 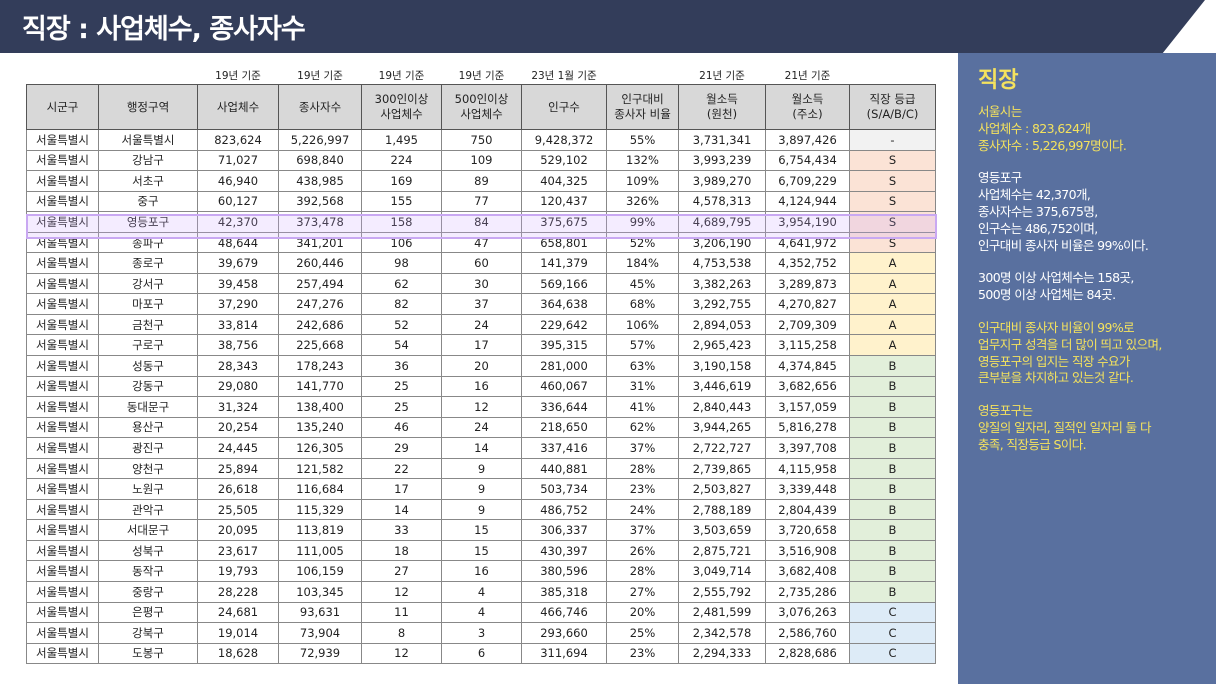 What do you see at coordinates (807, 653) in the screenshot?
I see `table-cell: 2,828,686` at bounding box center [807, 653].